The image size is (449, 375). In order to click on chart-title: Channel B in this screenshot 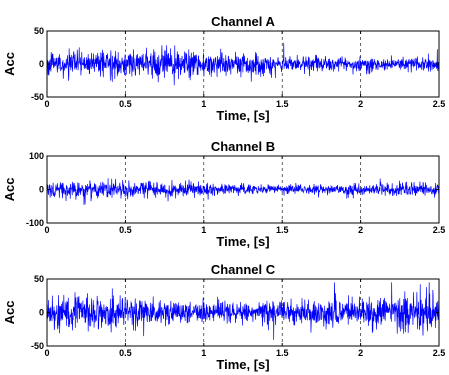, I will do `click(243, 146)`.